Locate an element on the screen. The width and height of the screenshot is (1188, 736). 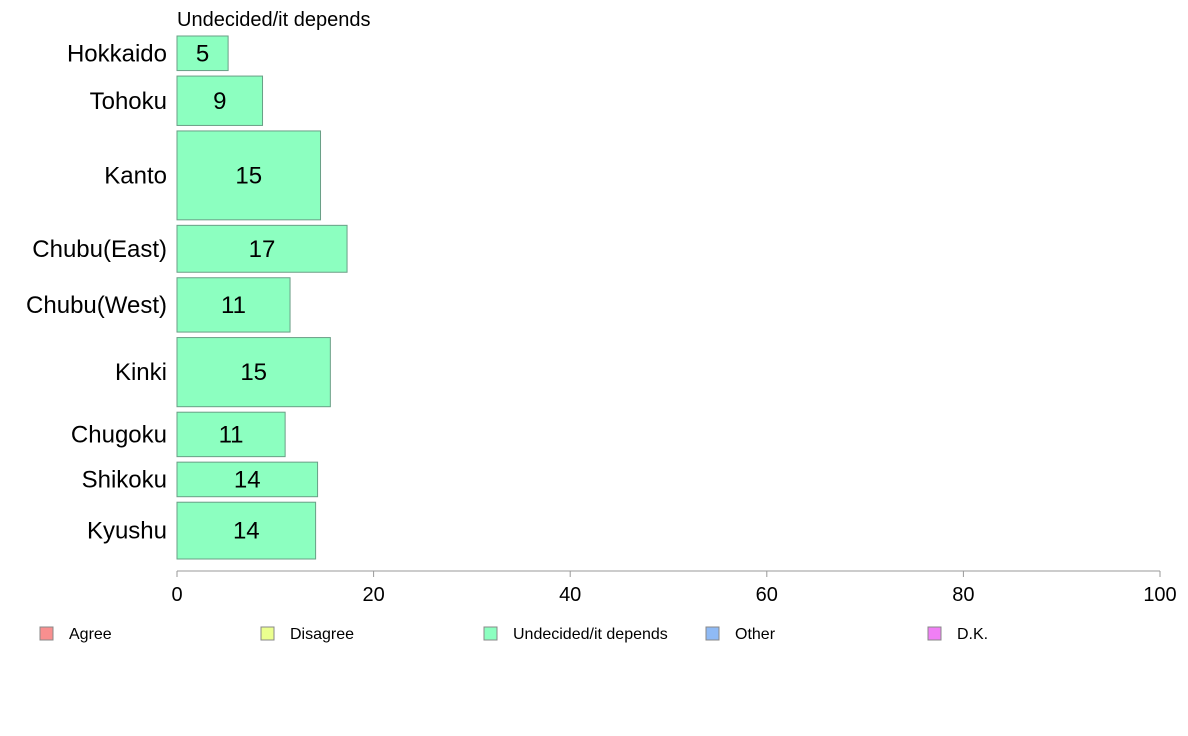
bar-chubu-west is located at coordinates (233, 305).